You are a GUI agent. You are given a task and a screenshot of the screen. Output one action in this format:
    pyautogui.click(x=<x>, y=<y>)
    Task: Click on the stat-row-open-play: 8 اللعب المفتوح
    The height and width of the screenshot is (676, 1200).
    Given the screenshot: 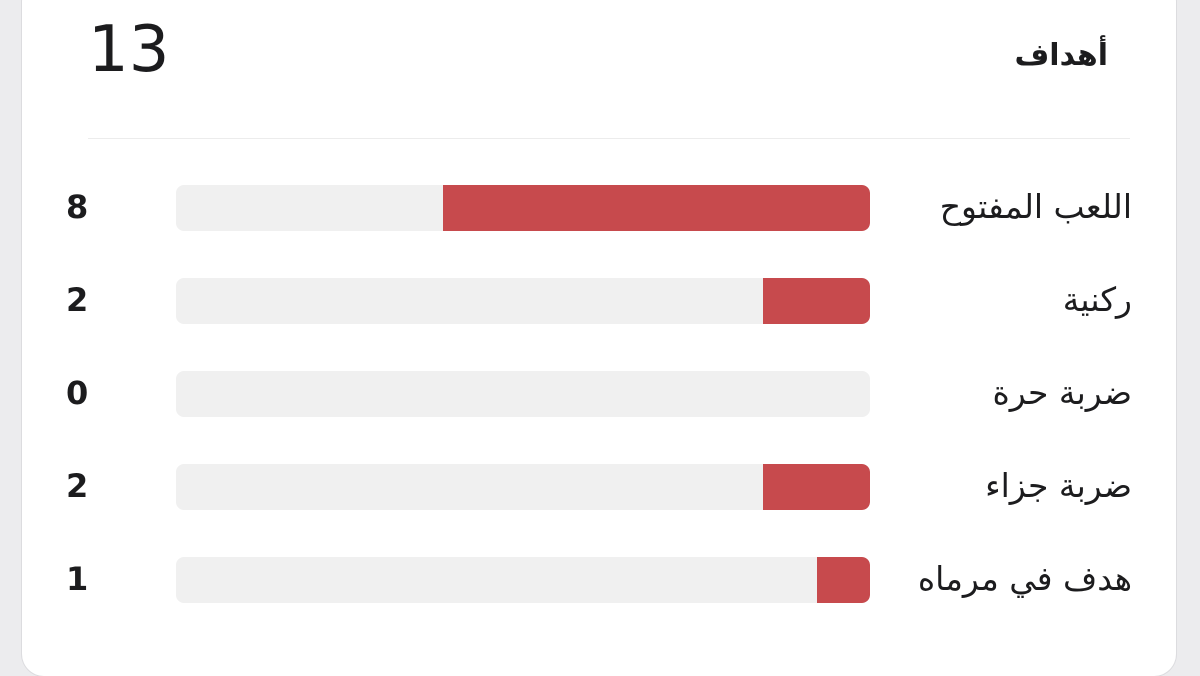 What is the action you would take?
    pyautogui.click(x=599, y=207)
    